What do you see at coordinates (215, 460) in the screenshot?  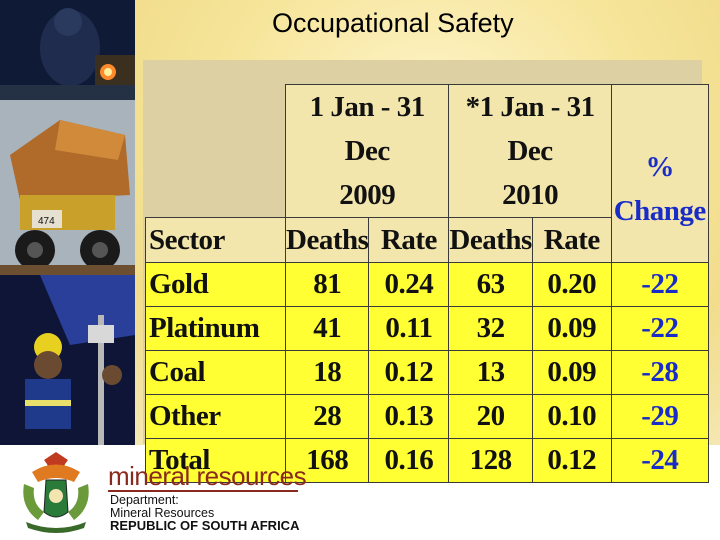 I see `cell-sector: Total` at bounding box center [215, 460].